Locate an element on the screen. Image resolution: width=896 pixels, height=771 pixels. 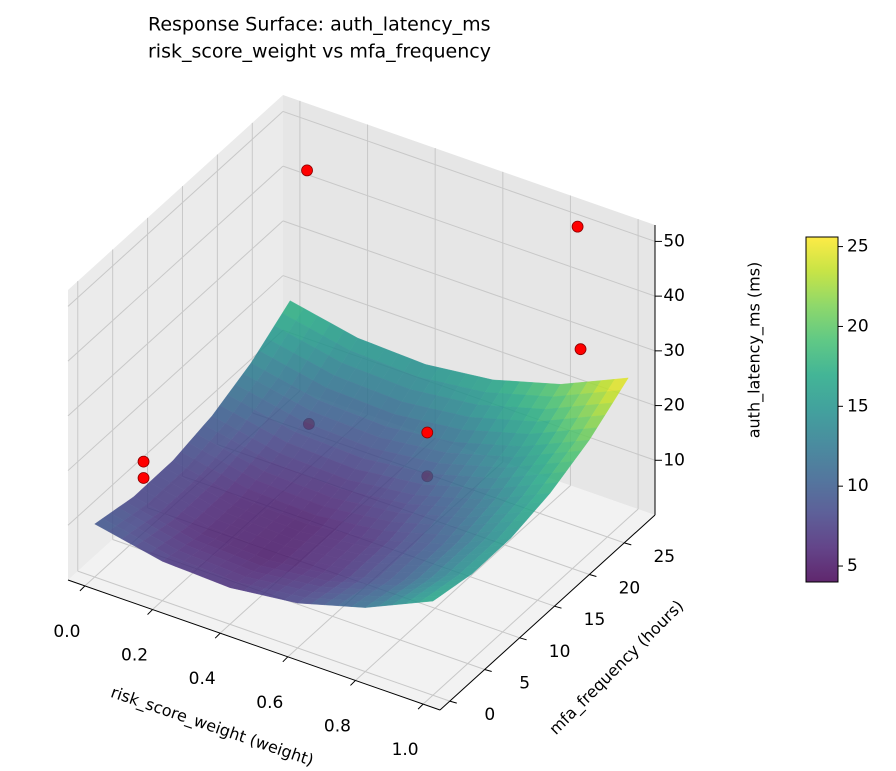
y-tick-label: 20 is located at coordinates (630, 589).